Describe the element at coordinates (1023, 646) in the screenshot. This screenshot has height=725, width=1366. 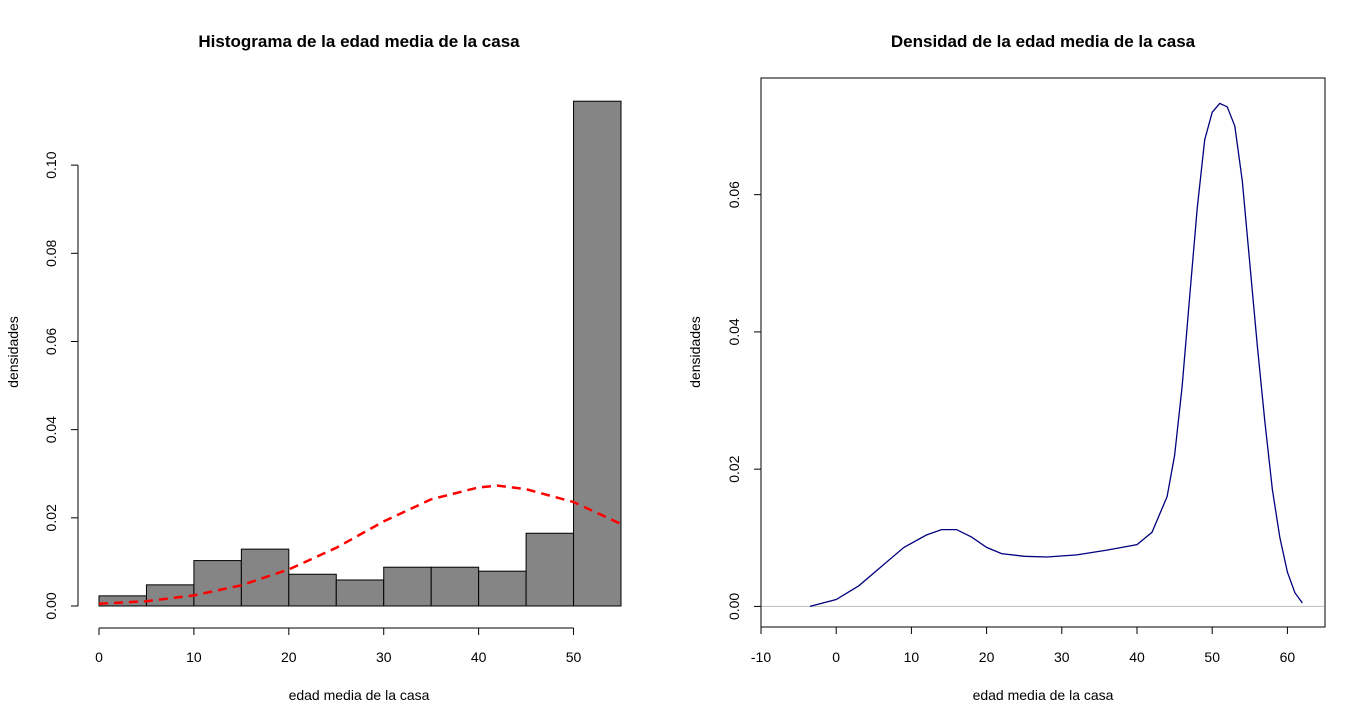
I see `density-x-axis: -10 0 10 20 30 40 50 60` at that location.